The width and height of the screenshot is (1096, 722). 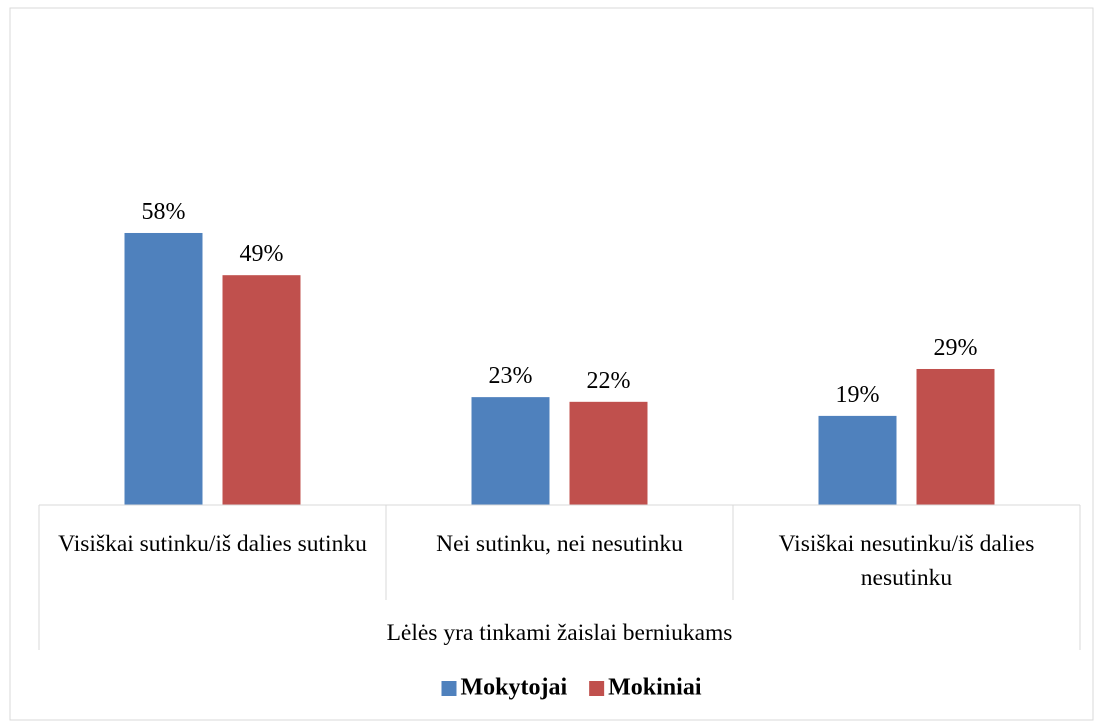 What do you see at coordinates (906, 561) in the screenshot?
I see `x-tick-label: Visiškai nesutinku/iš dalies nesutinku` at bounding box center [906, 561].